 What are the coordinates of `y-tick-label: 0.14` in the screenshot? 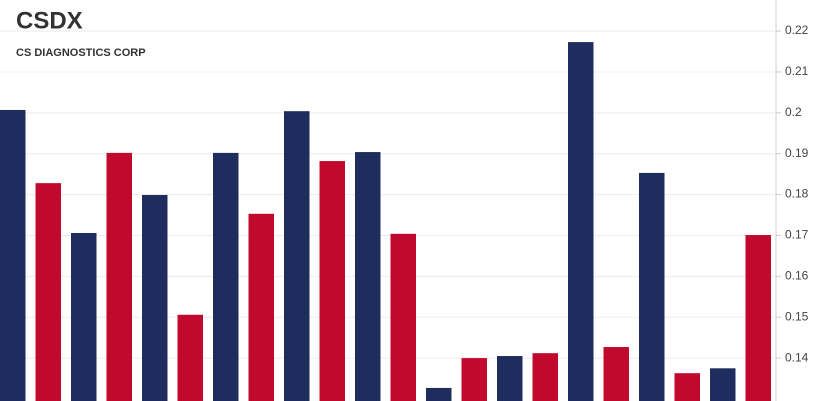 It's located at (797, 357).